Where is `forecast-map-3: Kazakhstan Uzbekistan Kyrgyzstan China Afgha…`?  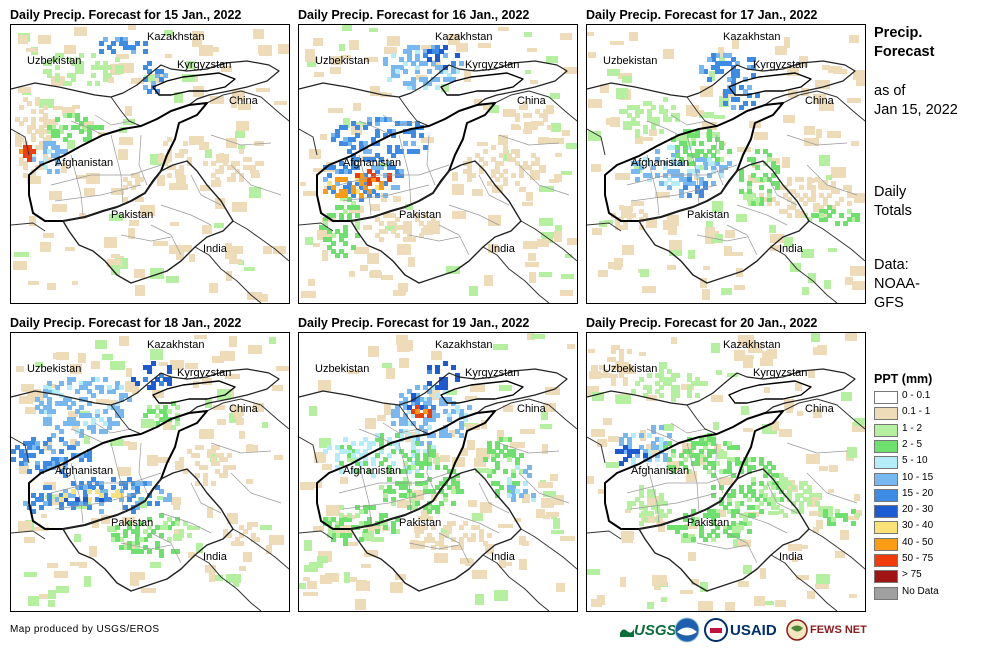
forecast-map-3: Kazakhstan Uzbekistan Kyrgyzstan China Afgha… is located at coordinates (726, 164).